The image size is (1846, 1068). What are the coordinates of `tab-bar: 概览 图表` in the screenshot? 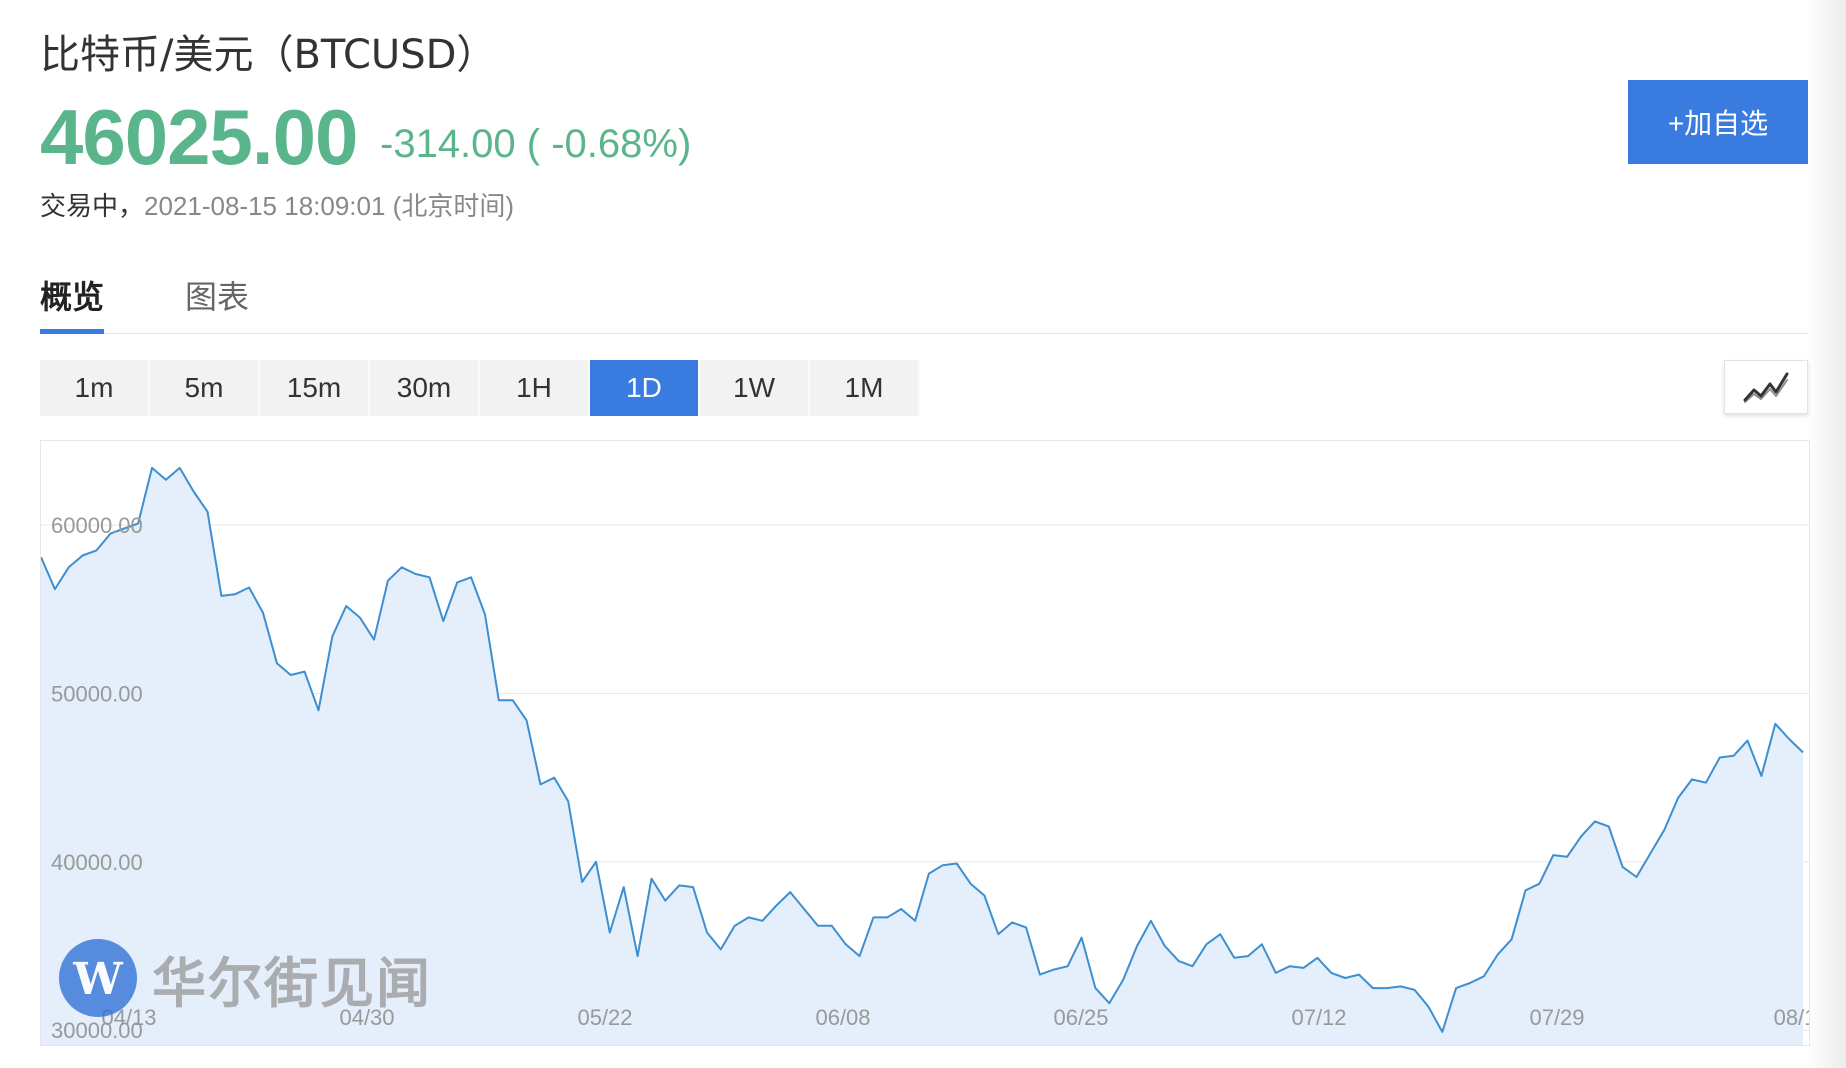 It's located at (924, 303).